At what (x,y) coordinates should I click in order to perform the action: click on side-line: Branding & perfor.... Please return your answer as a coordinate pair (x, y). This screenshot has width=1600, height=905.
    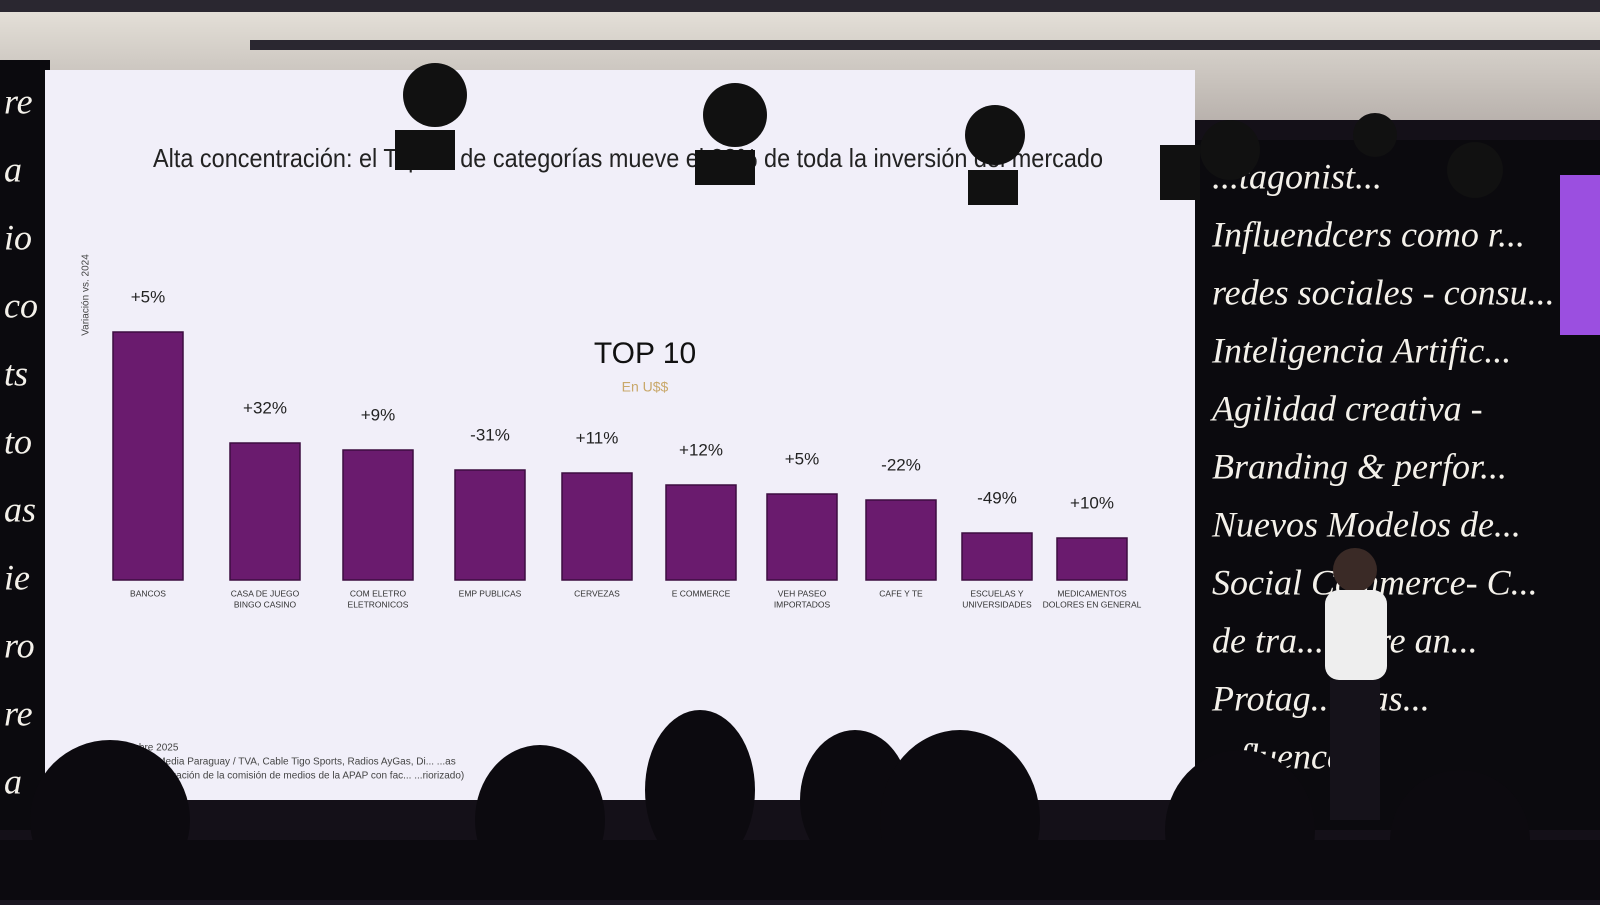
    Looking at the image, I should click on (1359, 466).